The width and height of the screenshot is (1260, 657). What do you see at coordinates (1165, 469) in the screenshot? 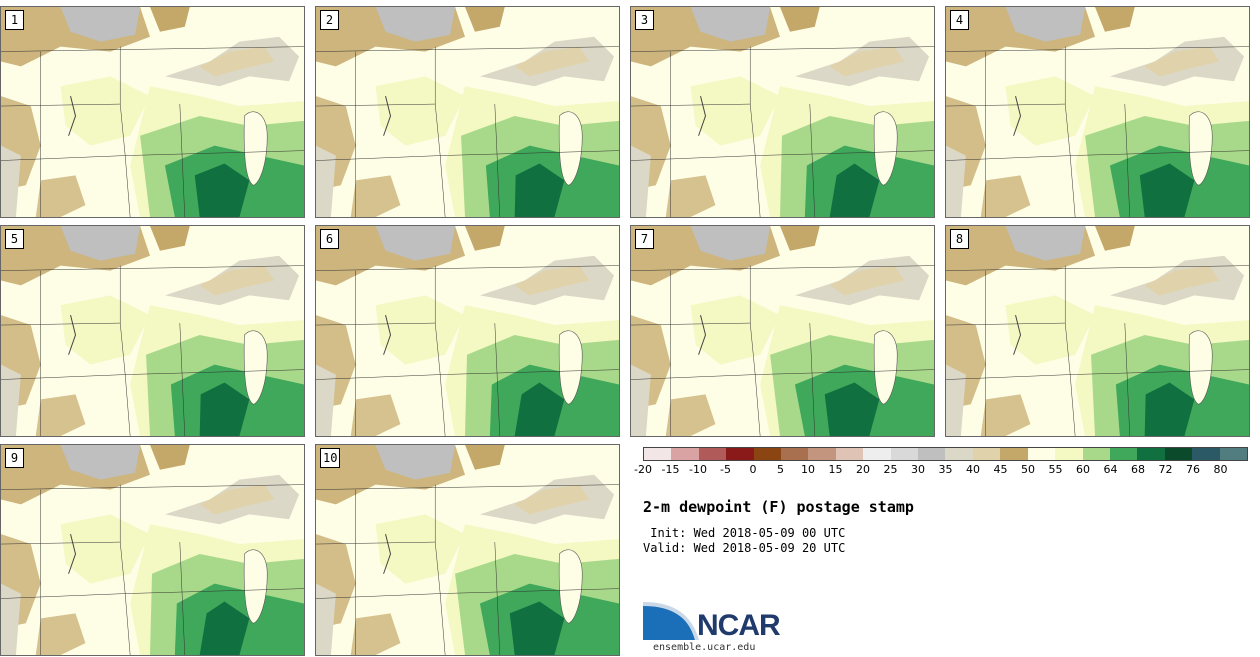
I see `colorbar-tick-label: 72` at bounding box center [1165, 469].